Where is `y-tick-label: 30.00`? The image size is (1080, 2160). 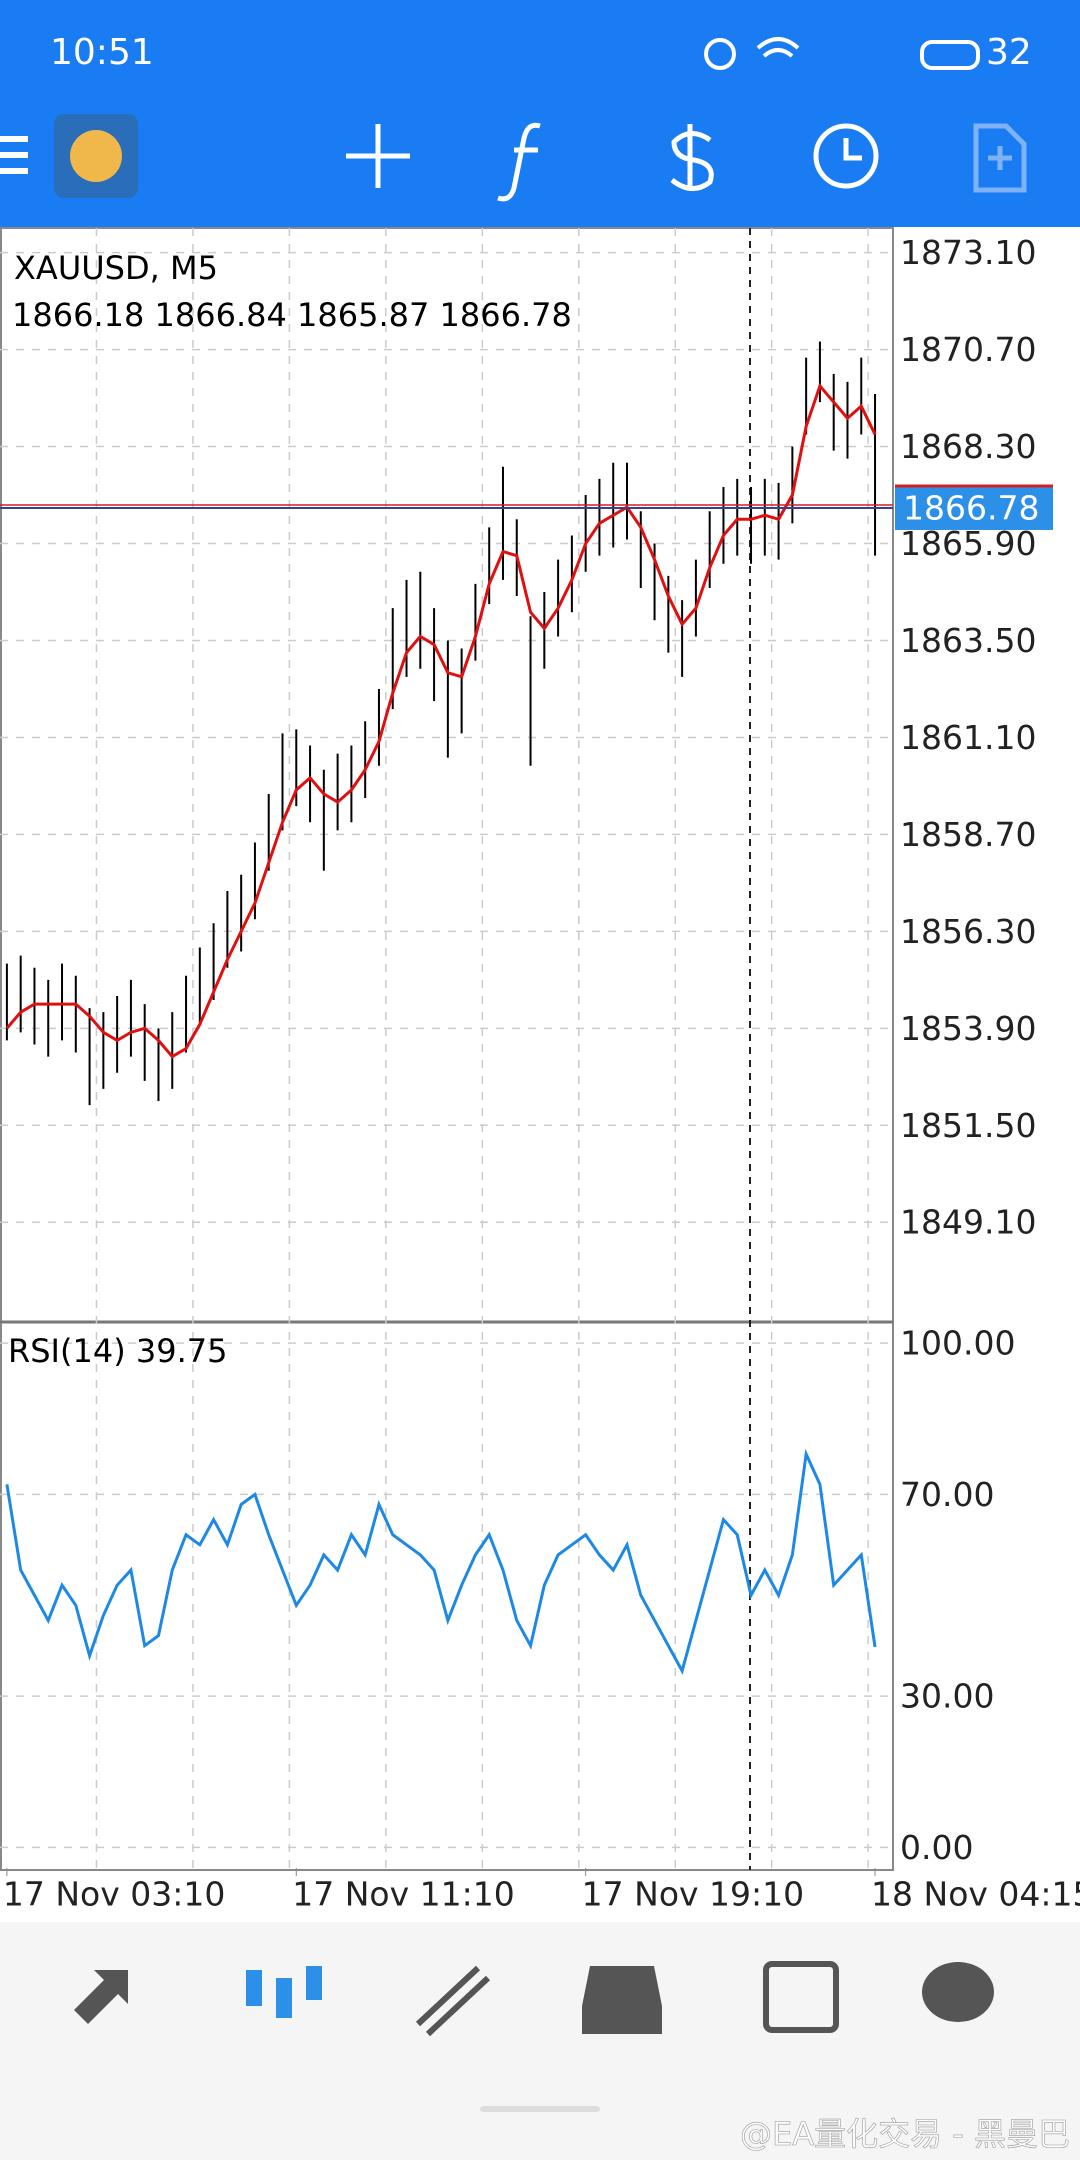
y-tick-label: 30.00 is located at coordinates (947, 1696).